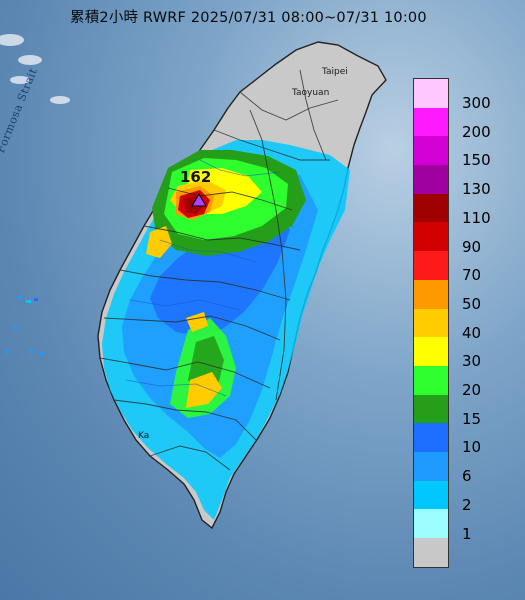 The width and height of the screenshot is (525, 600). I want to click on legend-label: 20, so click(472, 390).